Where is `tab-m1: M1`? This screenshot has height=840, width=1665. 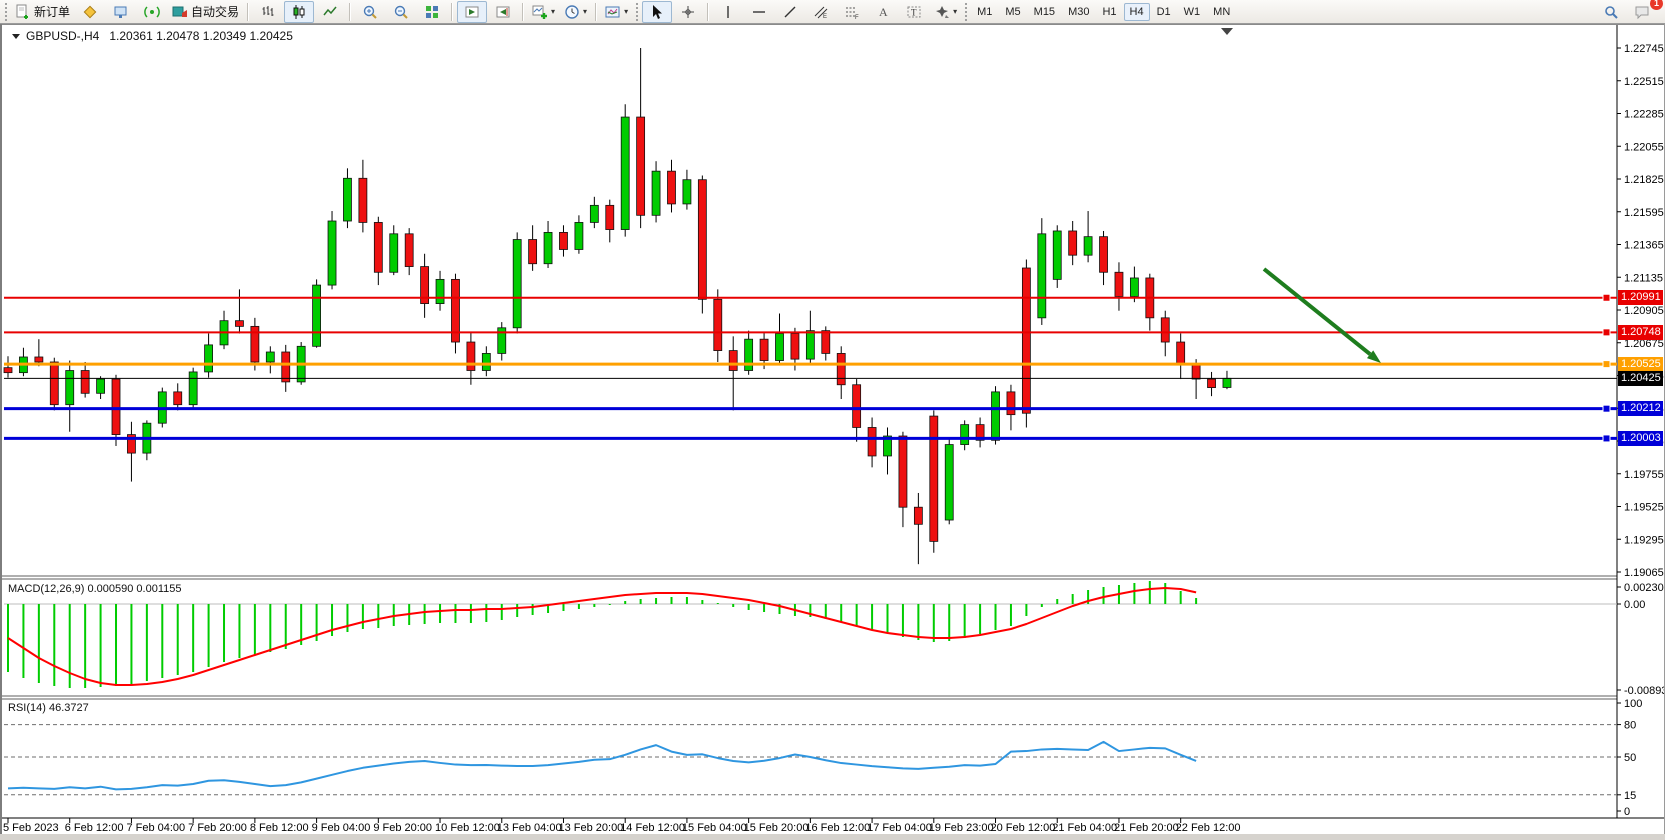 tab-m1: M1 is located at coordinates (985, 11).